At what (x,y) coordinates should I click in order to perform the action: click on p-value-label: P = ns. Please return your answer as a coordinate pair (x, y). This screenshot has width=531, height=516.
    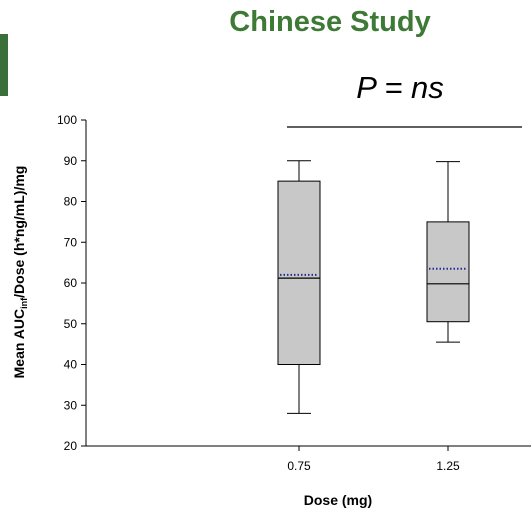
    Looking at the image, I should click on (400, 87).